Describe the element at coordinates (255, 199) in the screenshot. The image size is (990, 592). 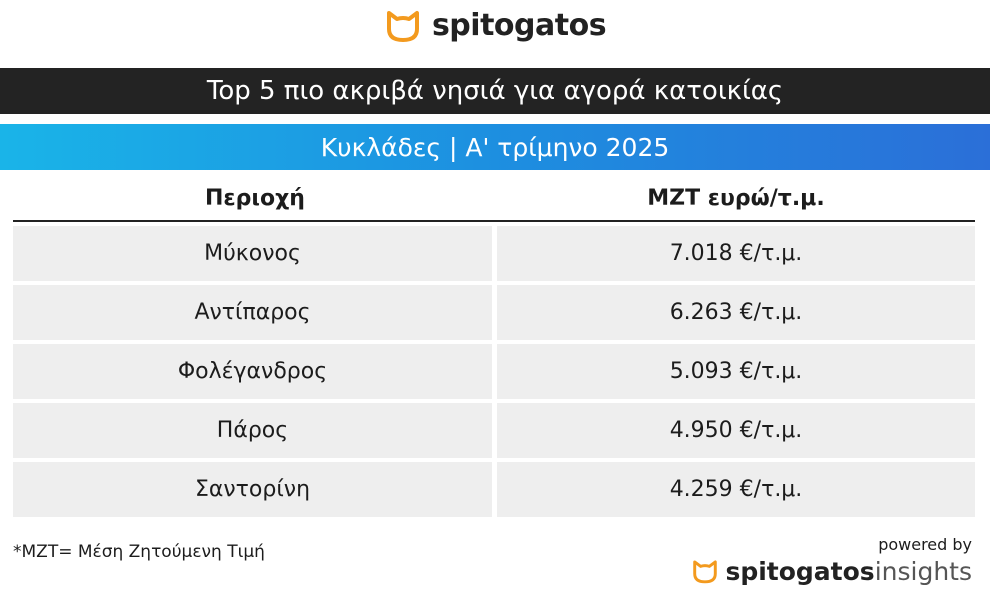
I see `column-header: Περιοχή` at that location.